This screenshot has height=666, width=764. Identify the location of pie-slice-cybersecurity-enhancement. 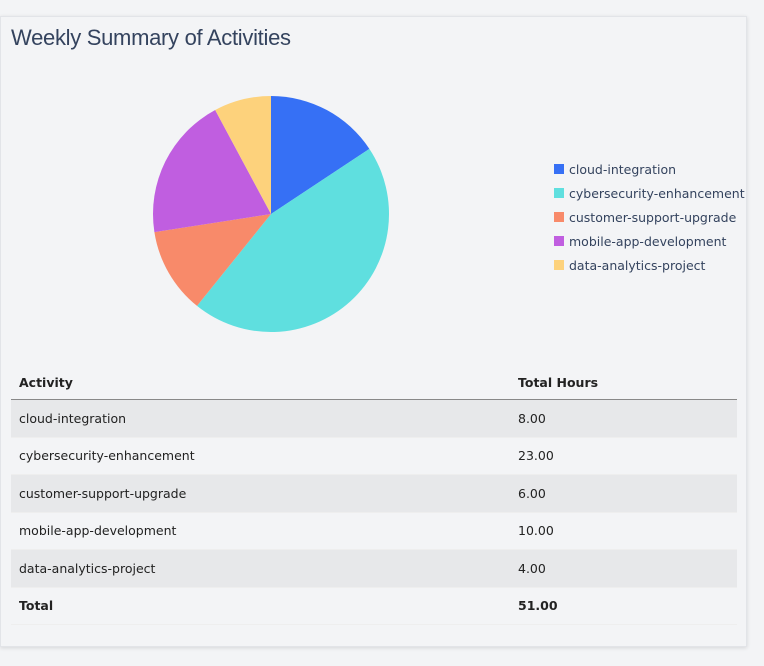
(293, 240).